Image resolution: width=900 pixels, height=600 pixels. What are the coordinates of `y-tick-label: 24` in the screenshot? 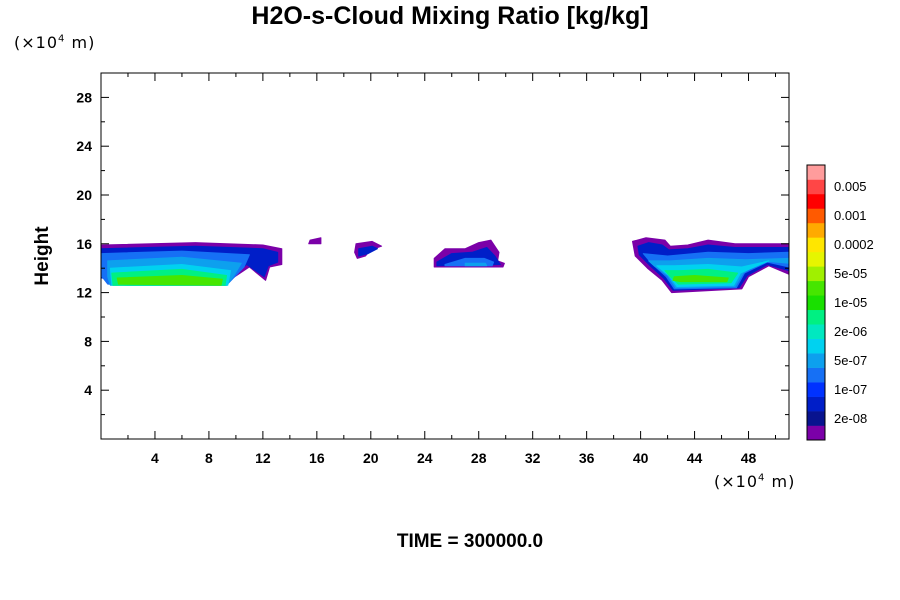 It's located at (84, 146).